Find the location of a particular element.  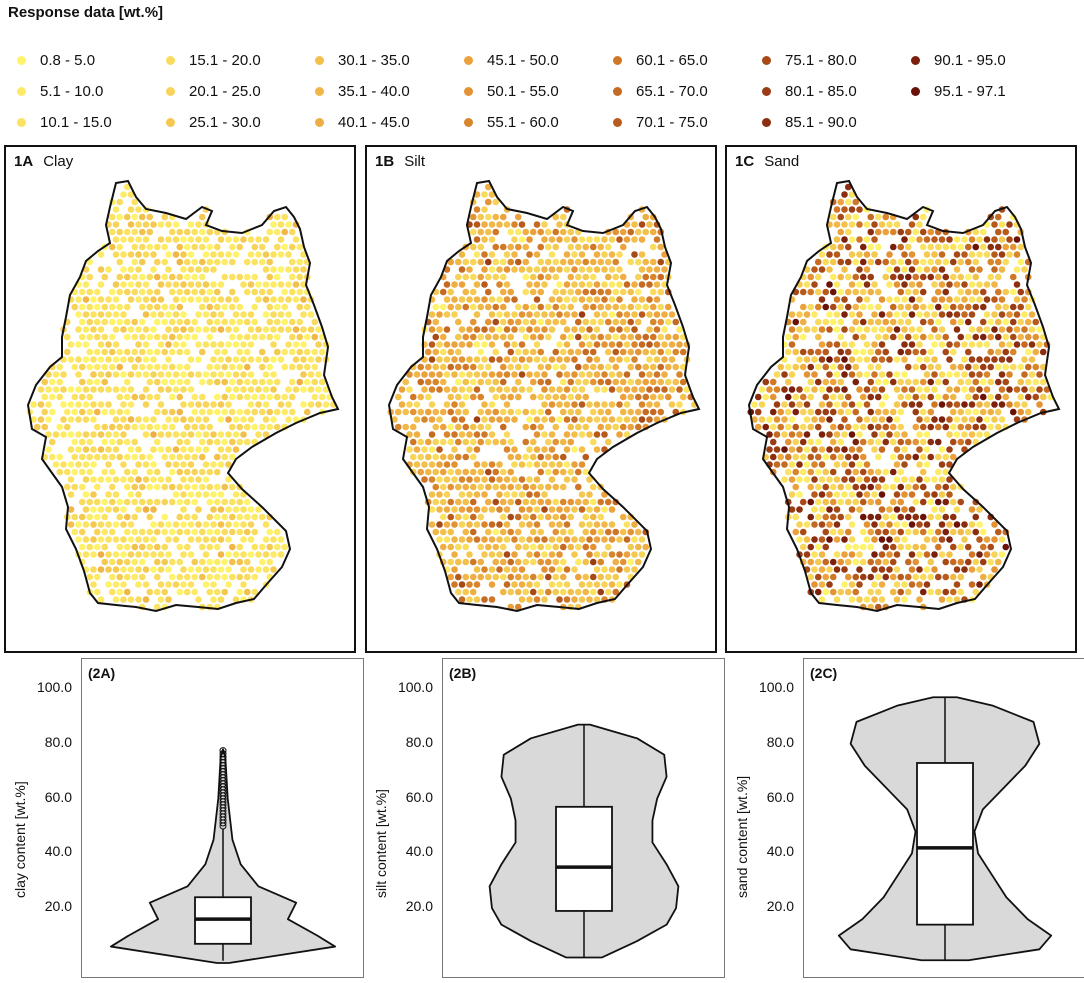

y-axis-label: silt content [wt.%] is located at coordinates (381, 843).